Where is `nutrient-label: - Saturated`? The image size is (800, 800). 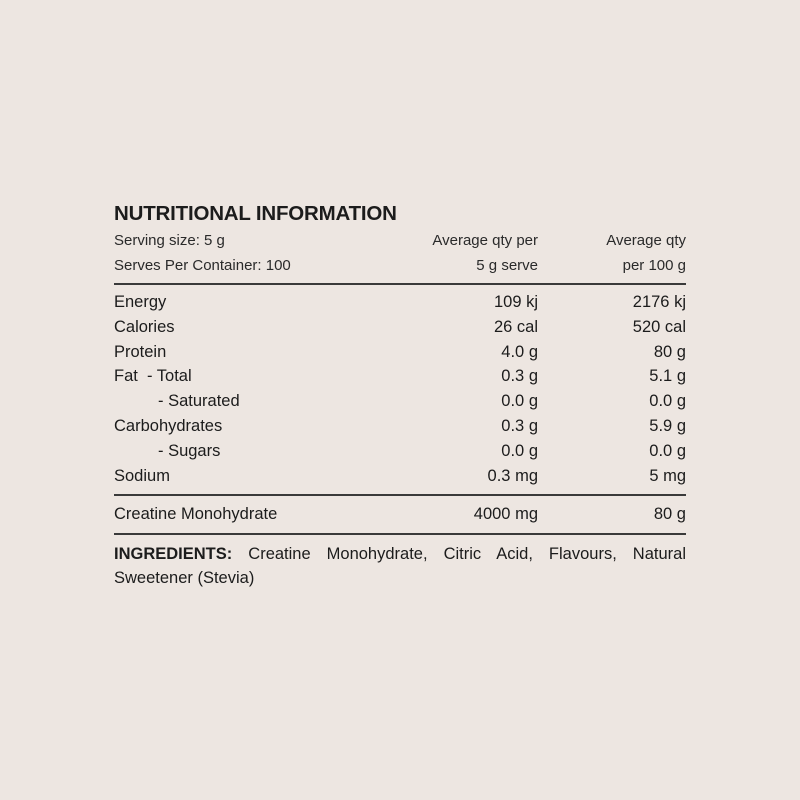
nutrient-label: - Saturated is located at coordinates (199, 401).